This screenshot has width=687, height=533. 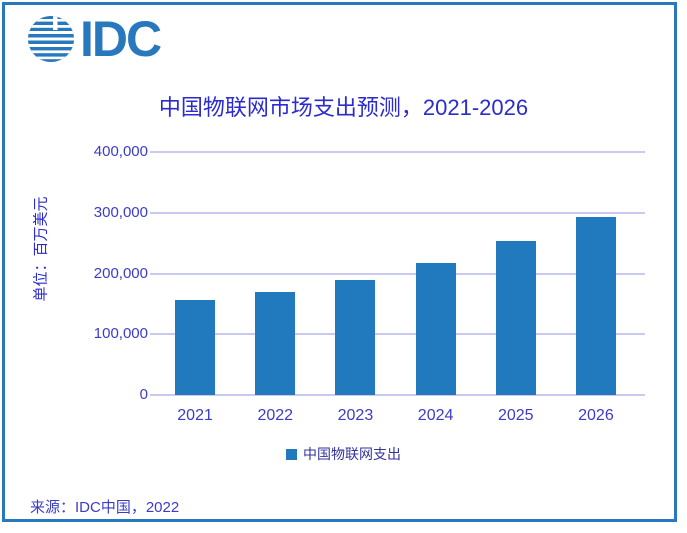 What do you see at coordinates (51, 39) in the screenshot?
I see `globe-stripes-icon` at bounding box center [51, 39].